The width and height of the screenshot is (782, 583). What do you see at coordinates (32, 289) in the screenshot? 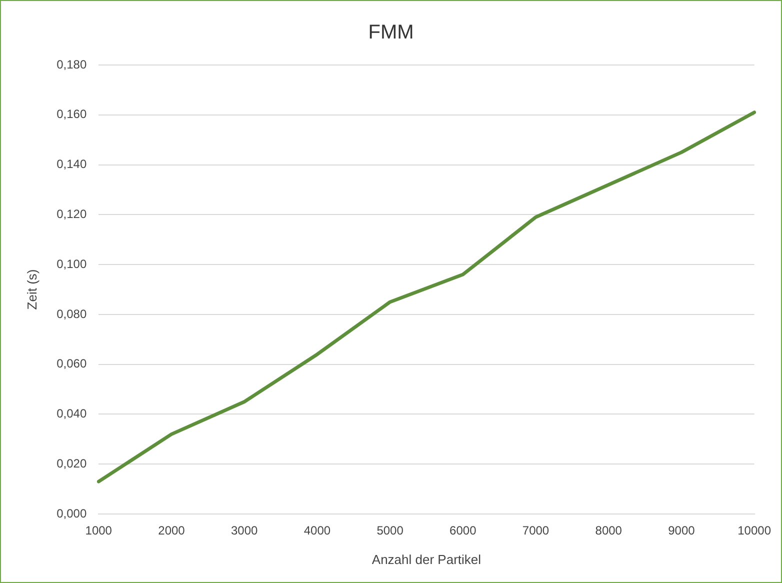
I see `y-axis-title: Zeit (s)` at bounding box center [32, 289].